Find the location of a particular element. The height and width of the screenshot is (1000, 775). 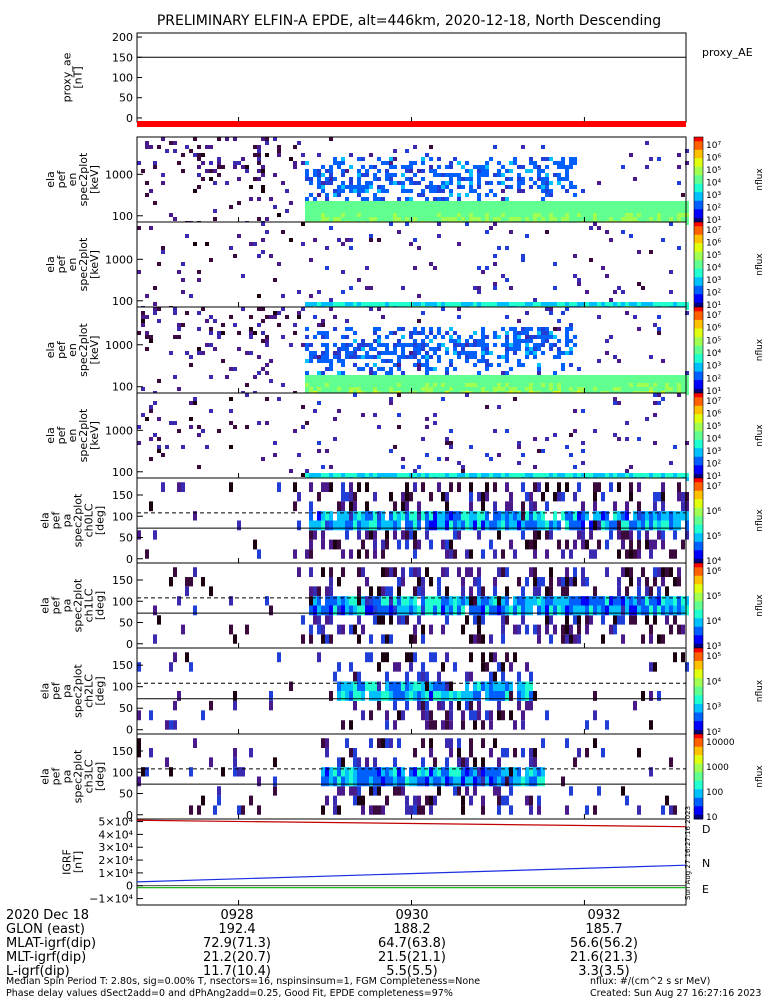

colorbar-2-step is located at coordinates (698, 242).